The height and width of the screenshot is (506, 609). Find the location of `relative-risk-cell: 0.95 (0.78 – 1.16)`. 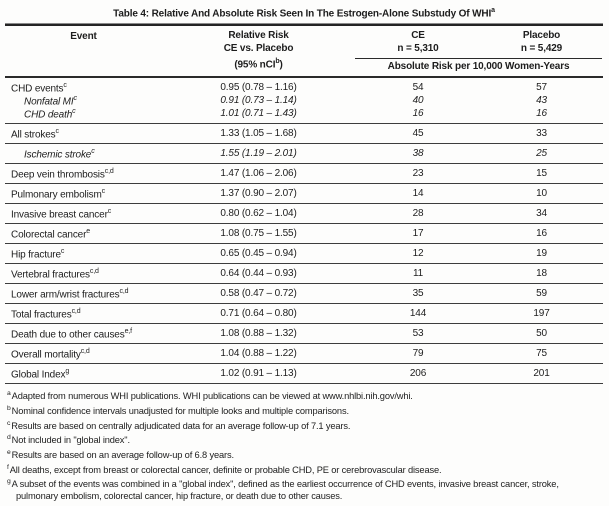

relative-risk-cell: 0.95 (0.78 – 1.16) is located at coordinates (258, 88).